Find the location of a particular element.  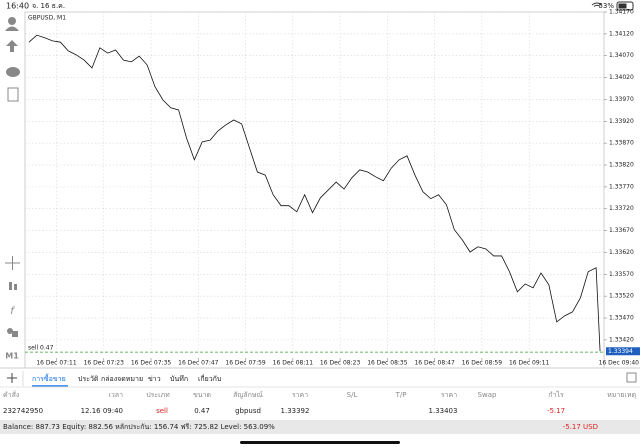

timeframe-button: M1 is located at coordinates (12, 356).